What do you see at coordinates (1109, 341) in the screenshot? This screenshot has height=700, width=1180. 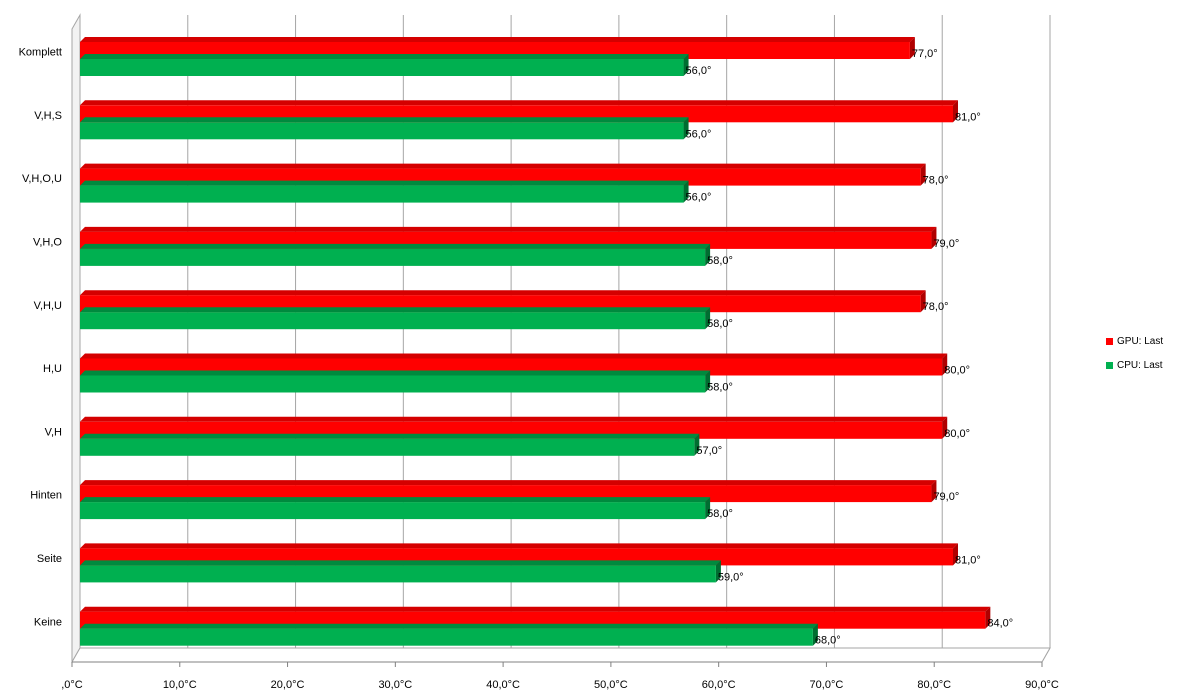 I see `legend-swatch-gpu` at bounding box center [1109, 341].